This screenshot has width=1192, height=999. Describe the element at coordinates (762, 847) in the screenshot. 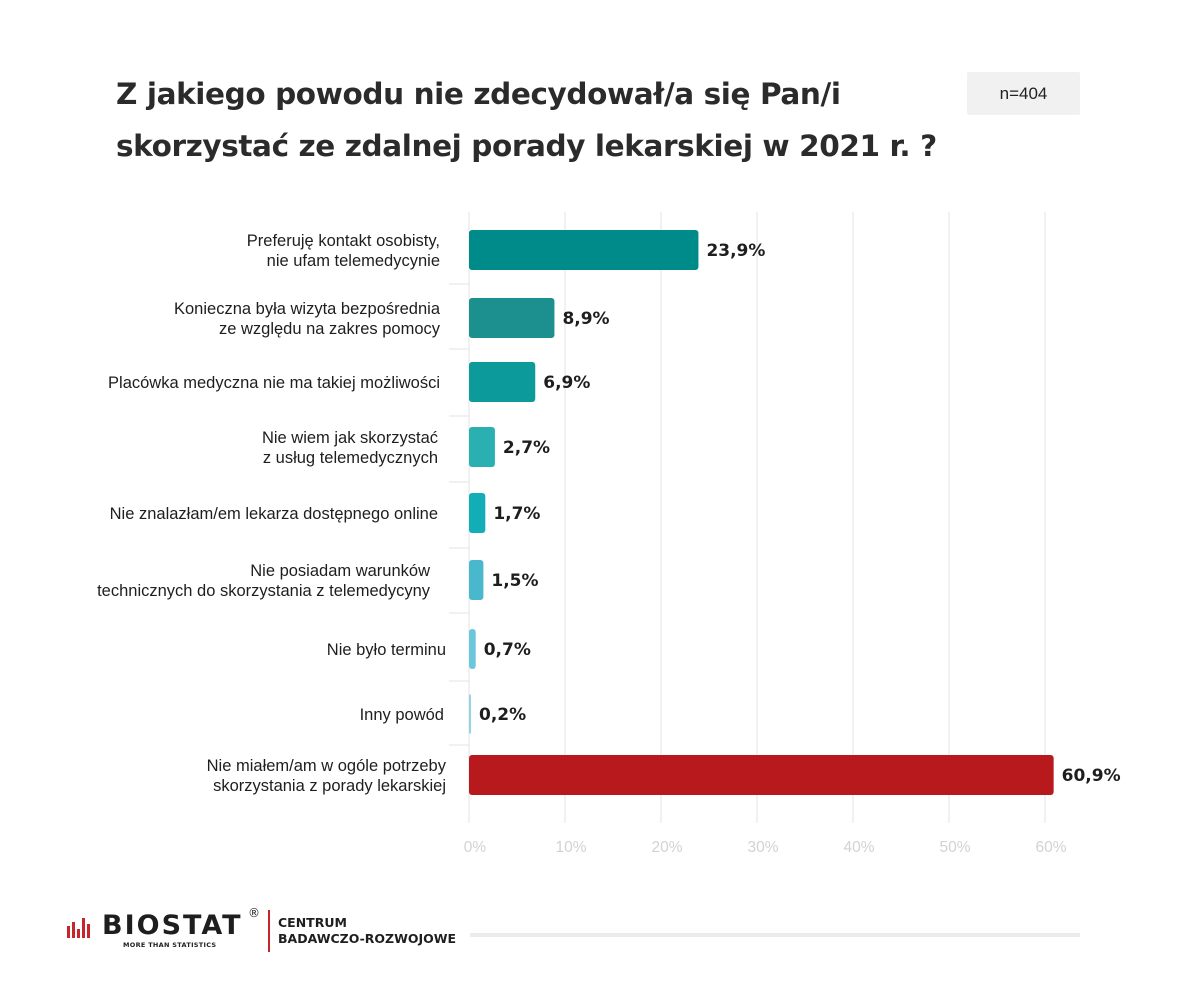

I see `x-tick-label: 30%` at that location.